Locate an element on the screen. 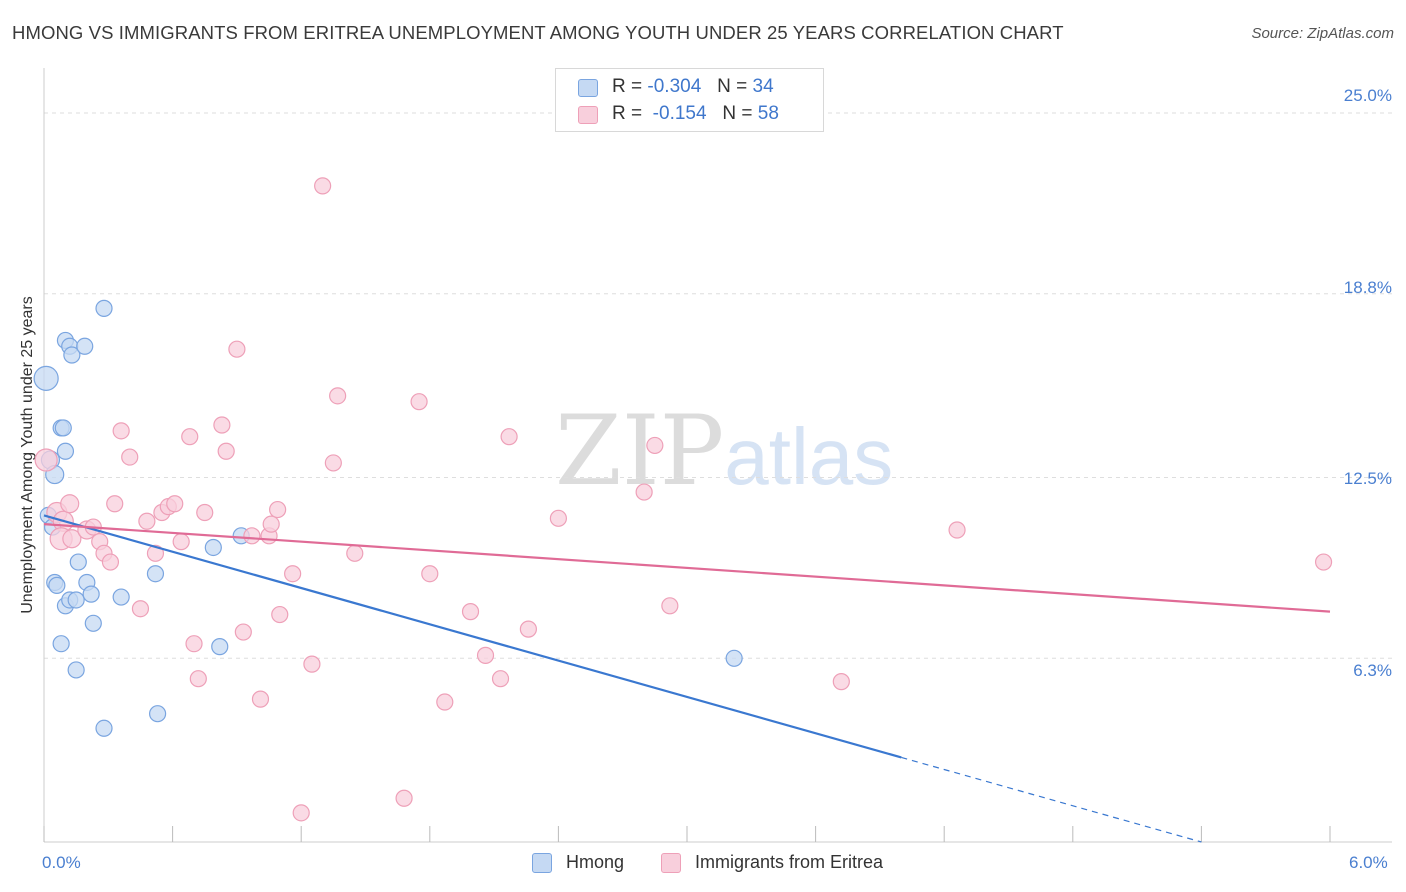 Image resolution: width=1406 pixels, height=892 pixels. x-tick-label-min: 0.0% is located at coordinates (61, 862).